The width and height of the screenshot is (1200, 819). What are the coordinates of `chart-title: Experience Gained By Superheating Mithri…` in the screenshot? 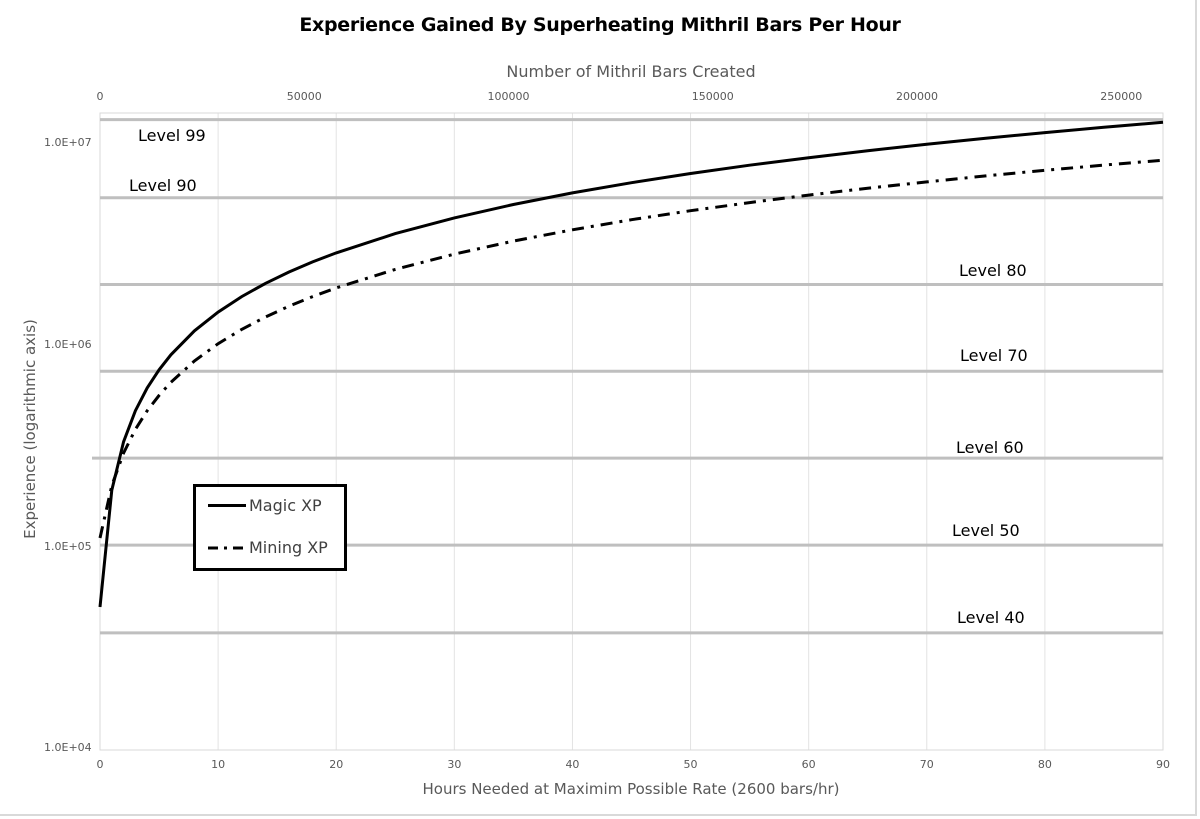 It's located at (600, 25).